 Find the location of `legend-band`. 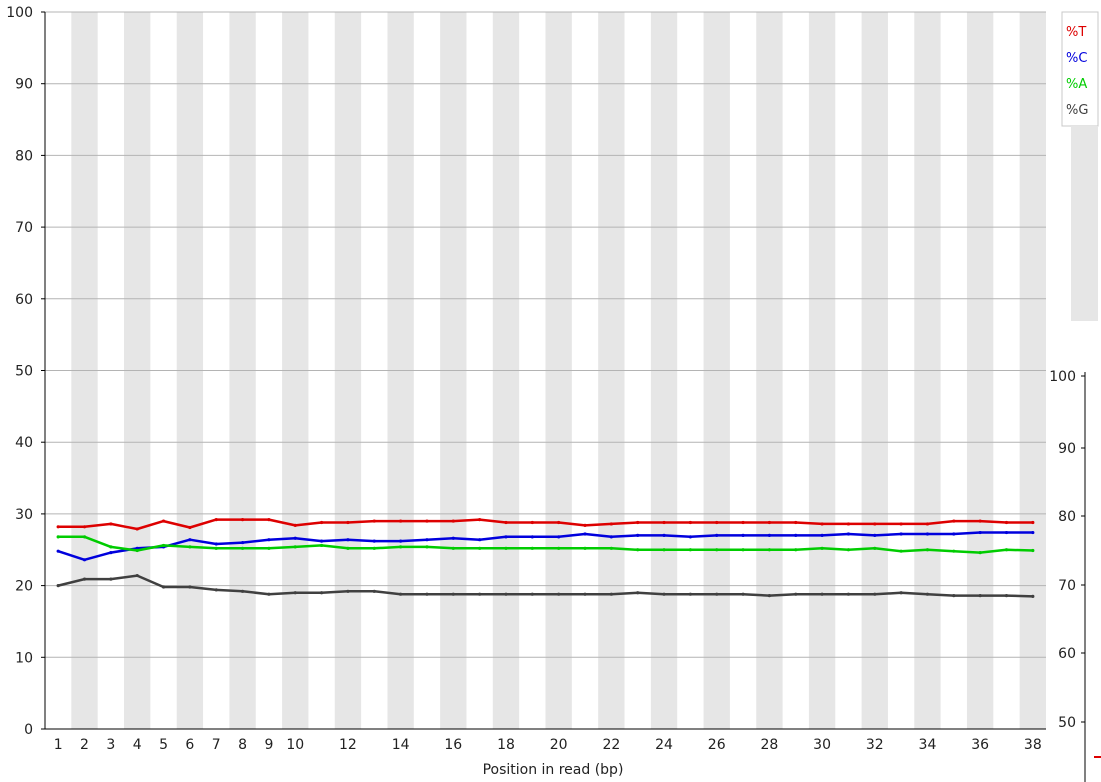

legend-band is located at coordinates (1084, 223).